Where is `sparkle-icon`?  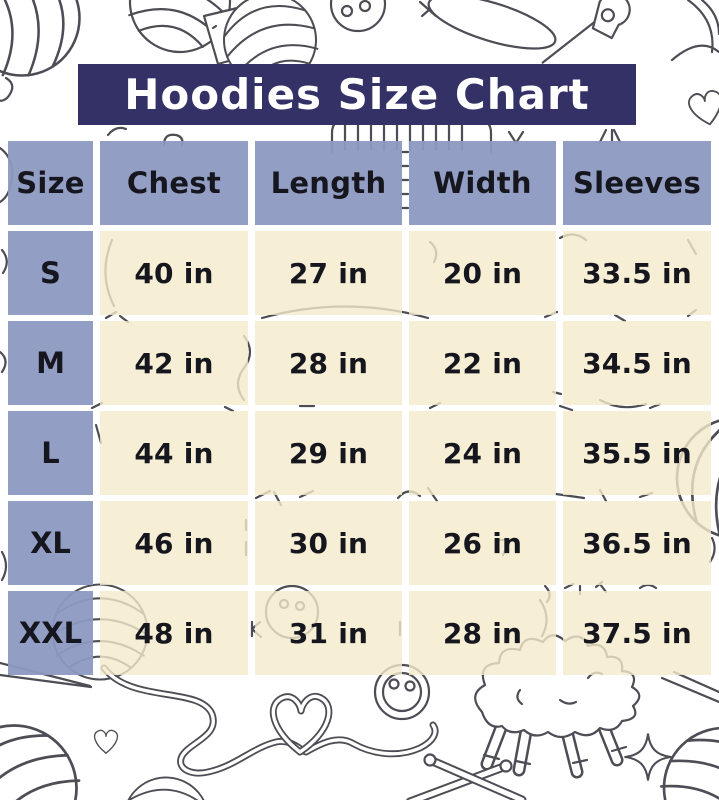
sparkle-icon is located at coordinates (648, 757).